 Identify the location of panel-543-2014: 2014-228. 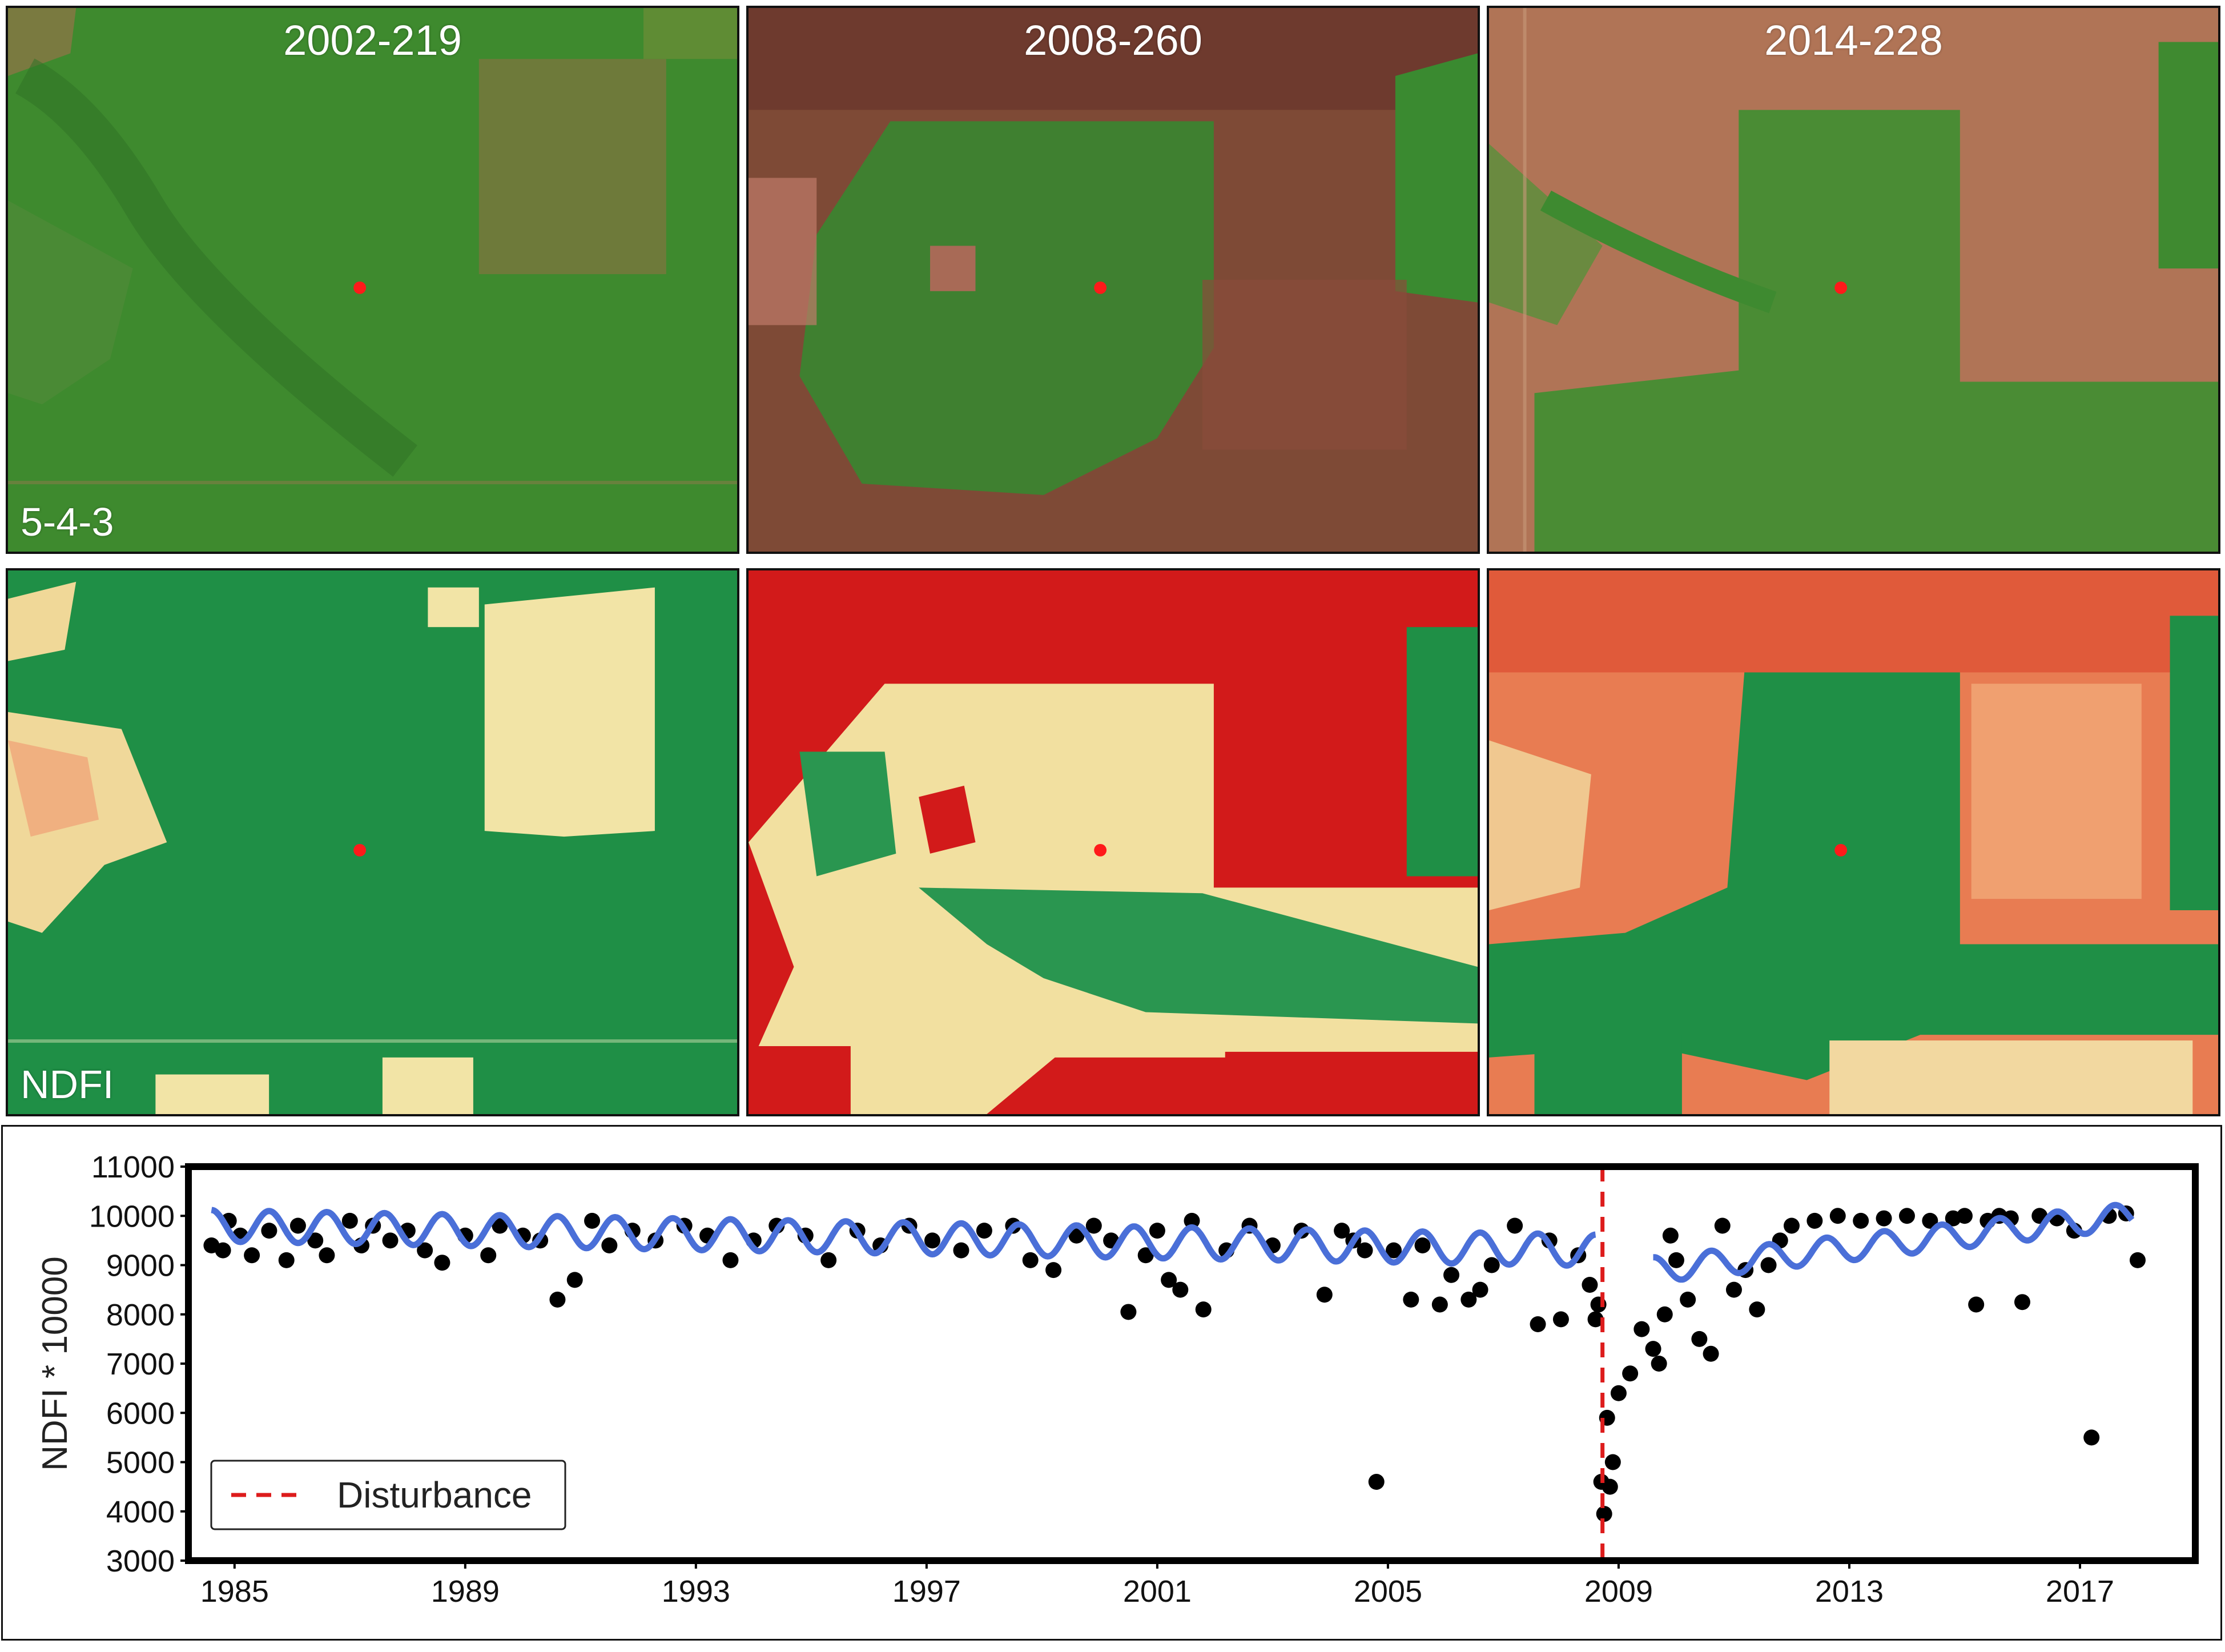
(1853, 280).